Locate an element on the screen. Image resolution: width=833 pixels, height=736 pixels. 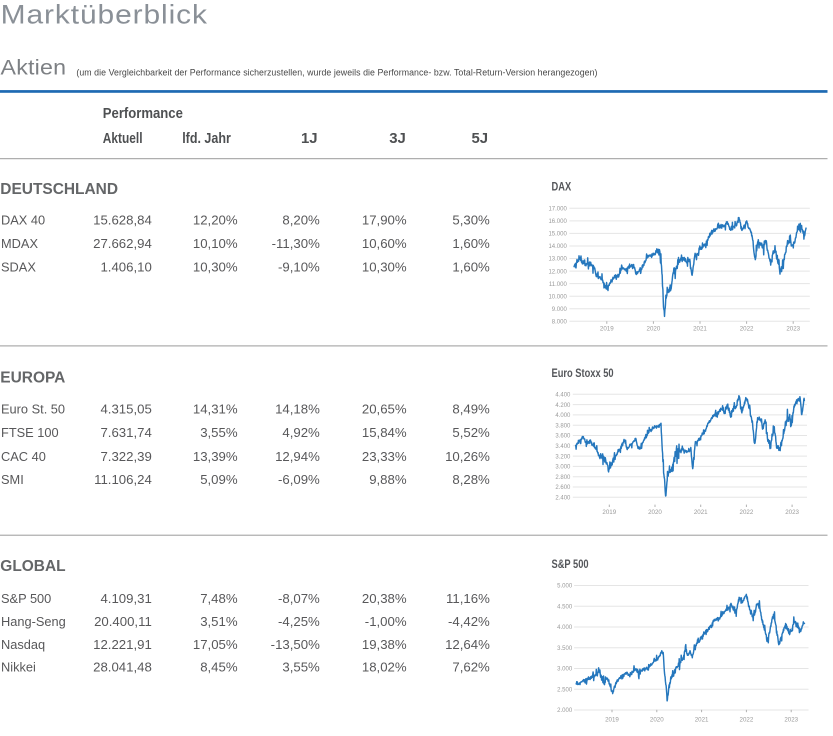
svg-text: 12,20% is located at coordinates (215, 219).